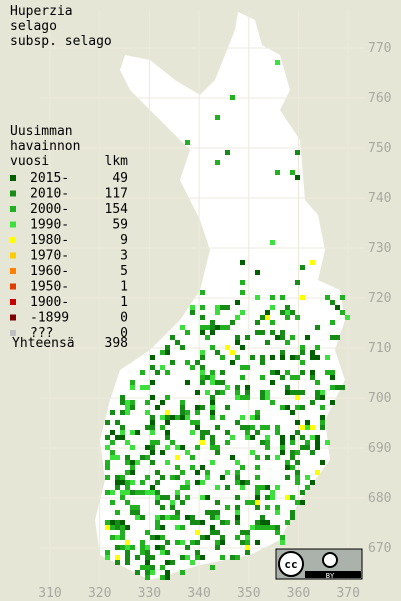 The image size is (401, 601). What do you see at coordinates (290, 564) in the screenshot?
I see `cc-text: cc` at bounding box center [290, 564].